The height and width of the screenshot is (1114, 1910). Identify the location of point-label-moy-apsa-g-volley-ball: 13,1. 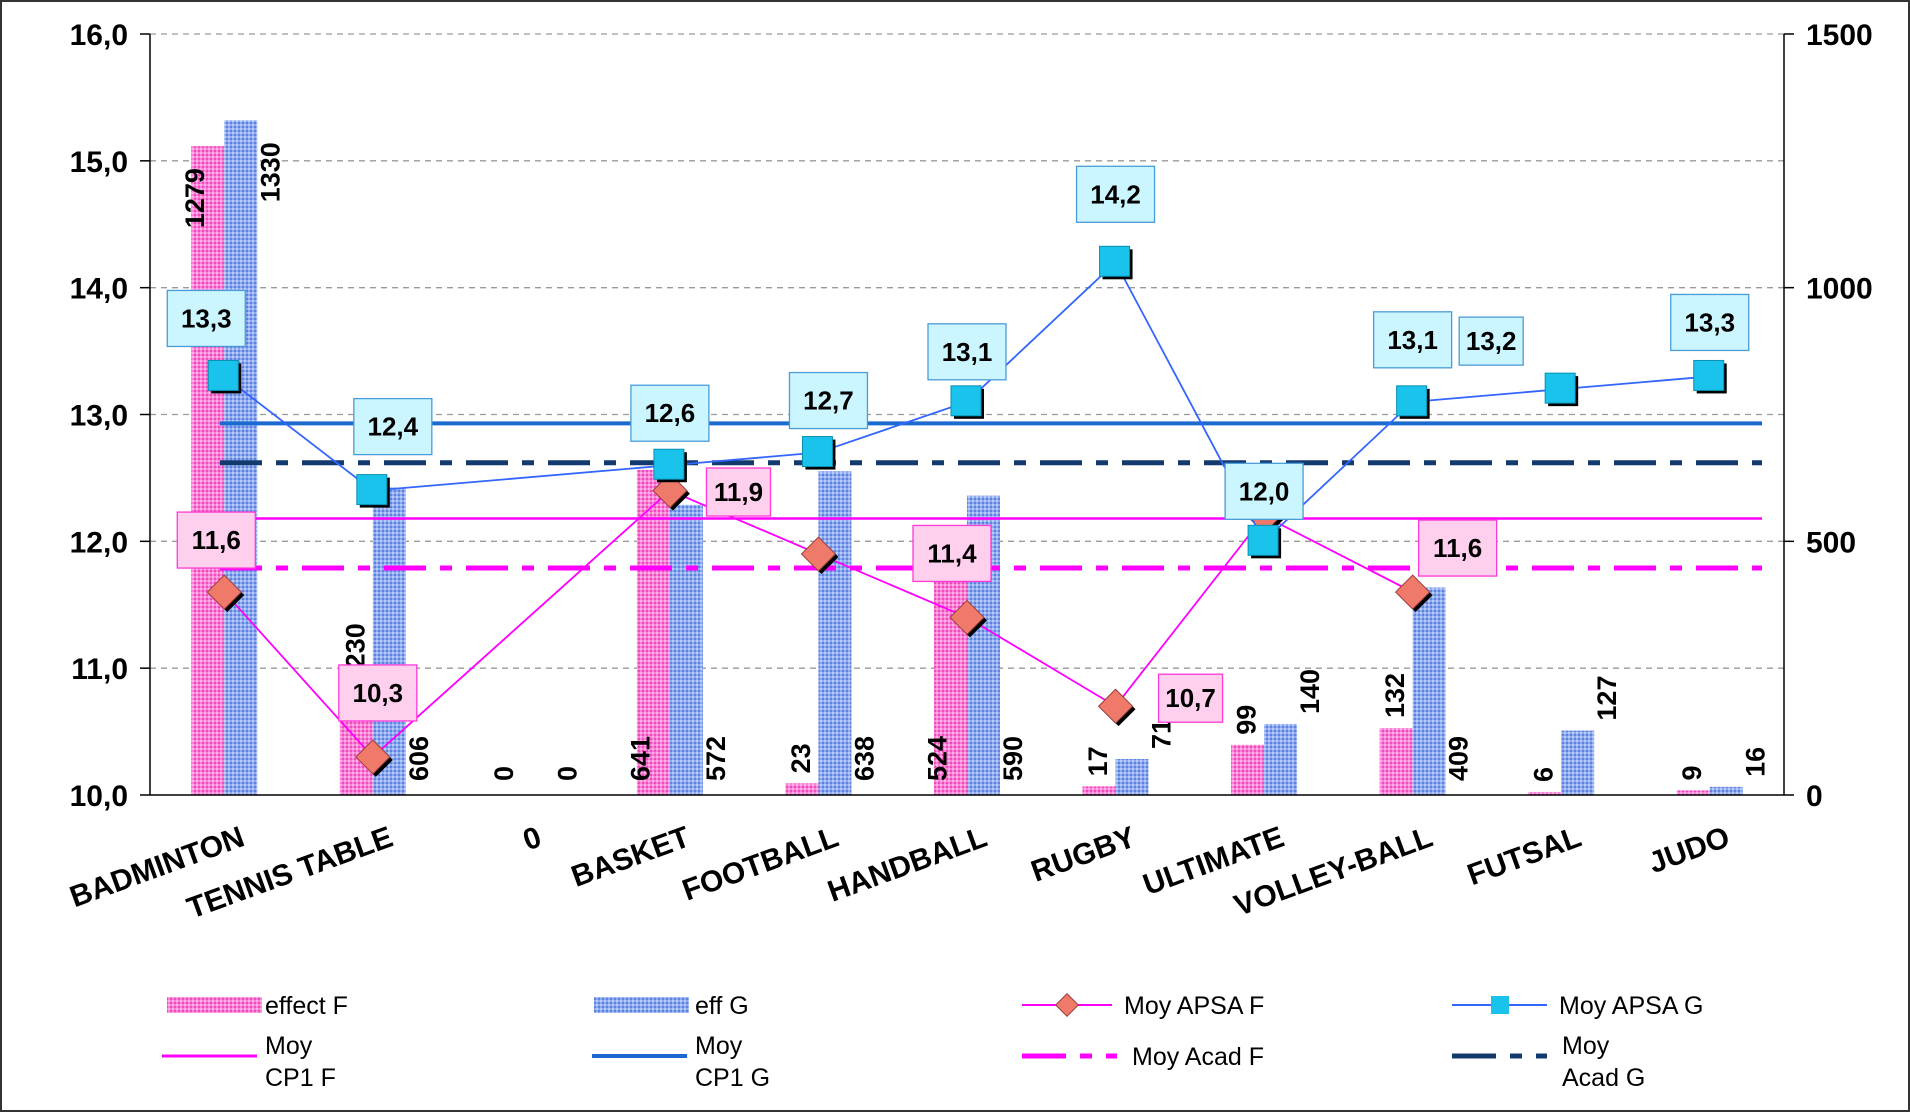
(1412, 340).